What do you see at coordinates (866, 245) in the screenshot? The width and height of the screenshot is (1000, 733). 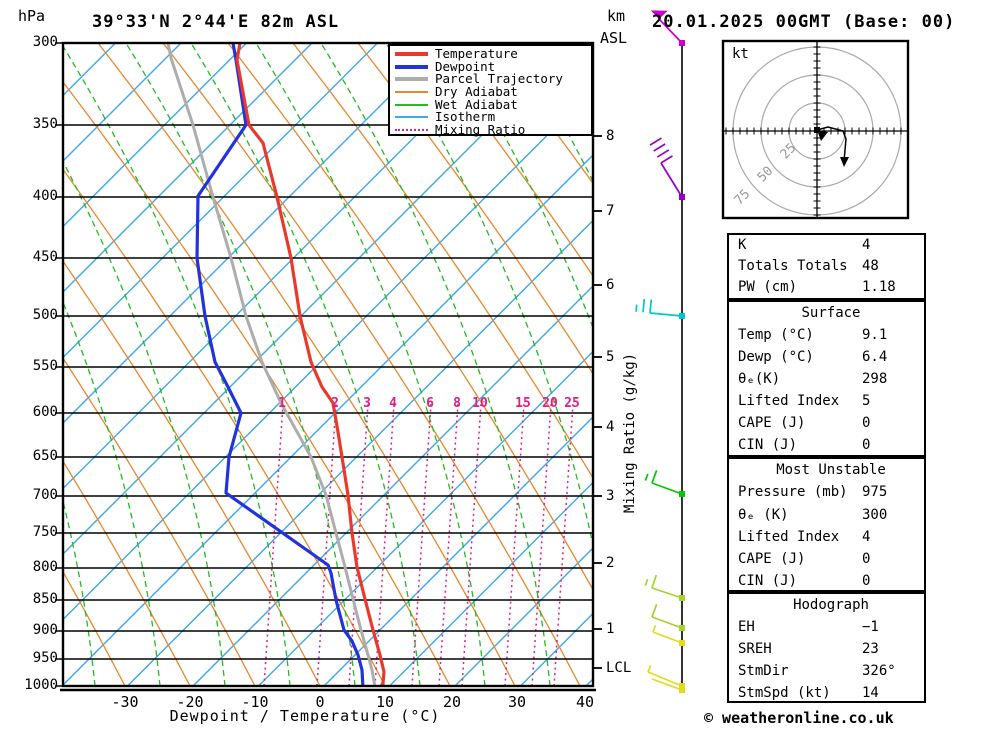 I see `table-row-value: 4` at bounding box center [866, 245].